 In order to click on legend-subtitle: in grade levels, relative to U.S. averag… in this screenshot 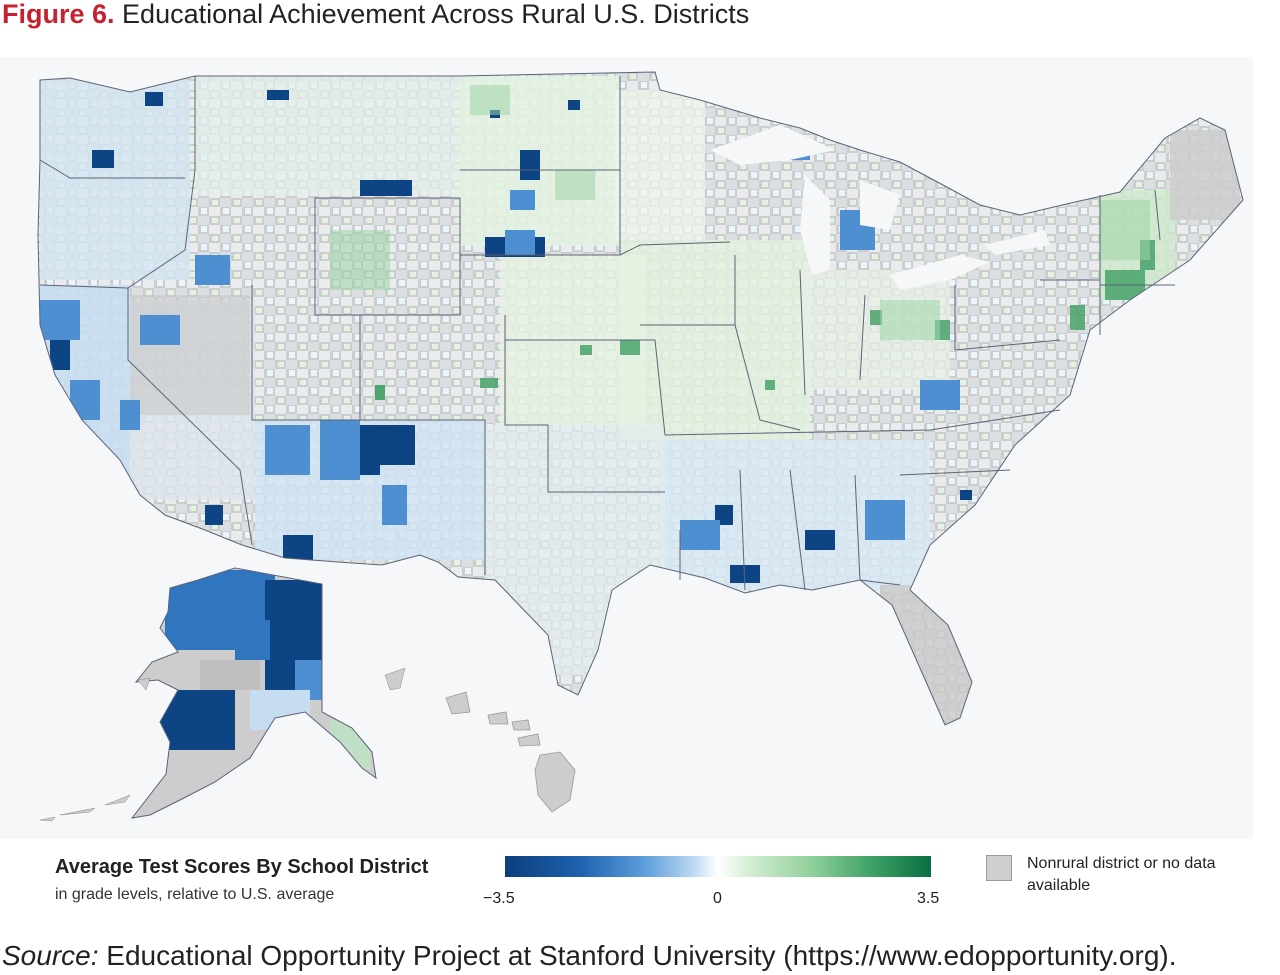, I will do `click(195, 894)`.